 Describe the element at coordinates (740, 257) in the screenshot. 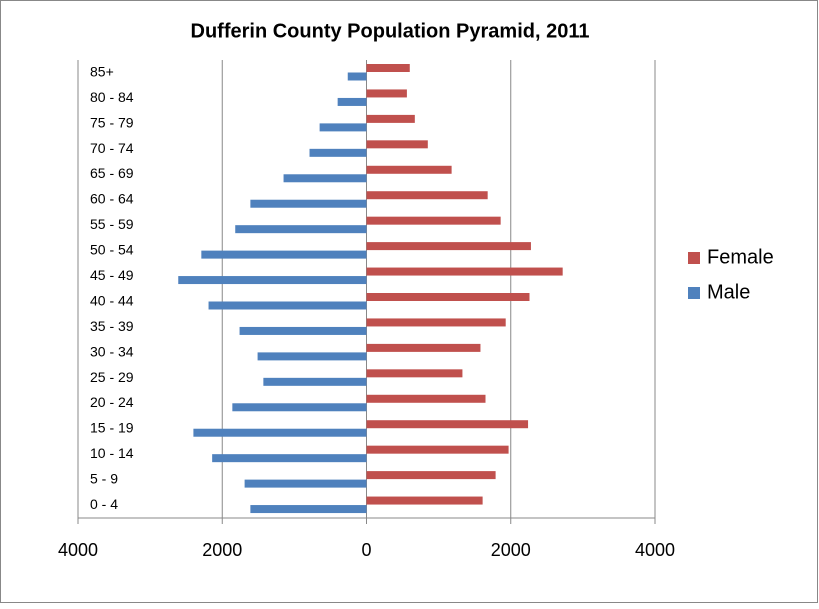

I see `legend-label: Female` at that location.